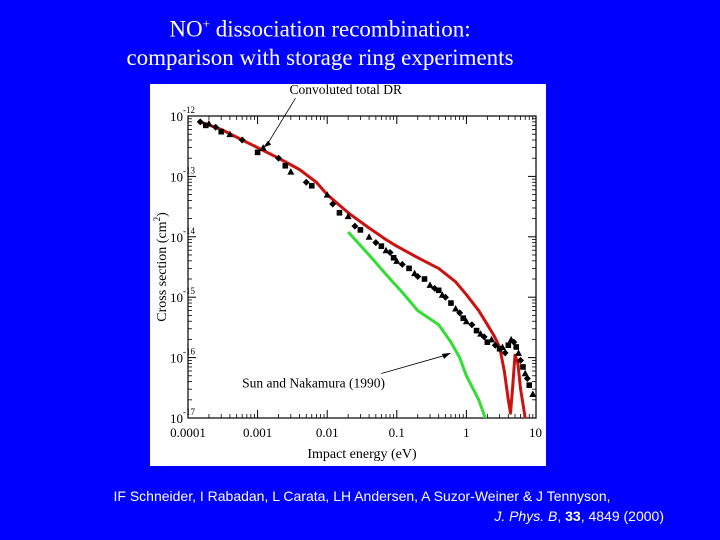 The image size is (720, 540). Describe the element at coordinates (397, 432) in the screenshot. I see `x-tick-label: 0.1` at that location.